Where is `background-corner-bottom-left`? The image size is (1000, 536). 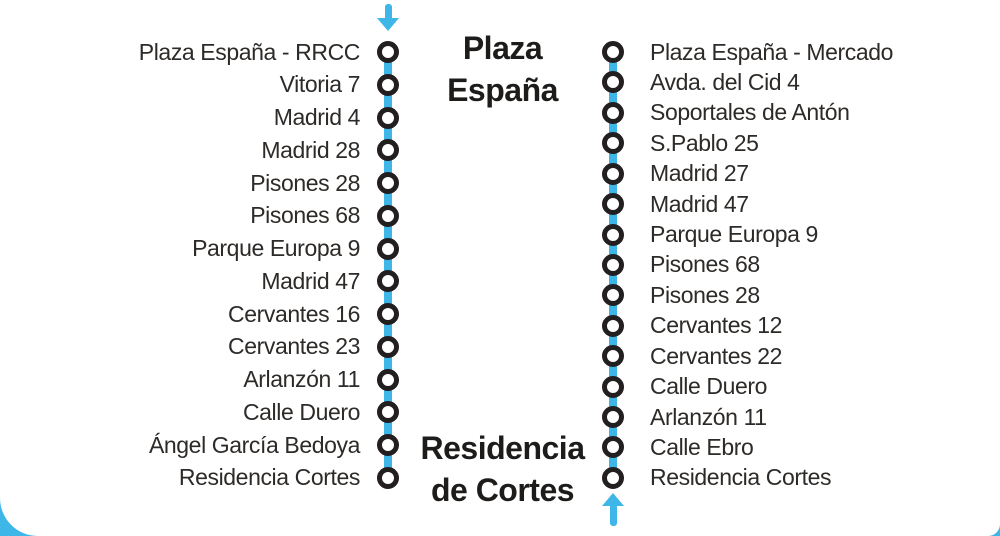
background-corner-bottom-left is located at coordinates (19, 517).